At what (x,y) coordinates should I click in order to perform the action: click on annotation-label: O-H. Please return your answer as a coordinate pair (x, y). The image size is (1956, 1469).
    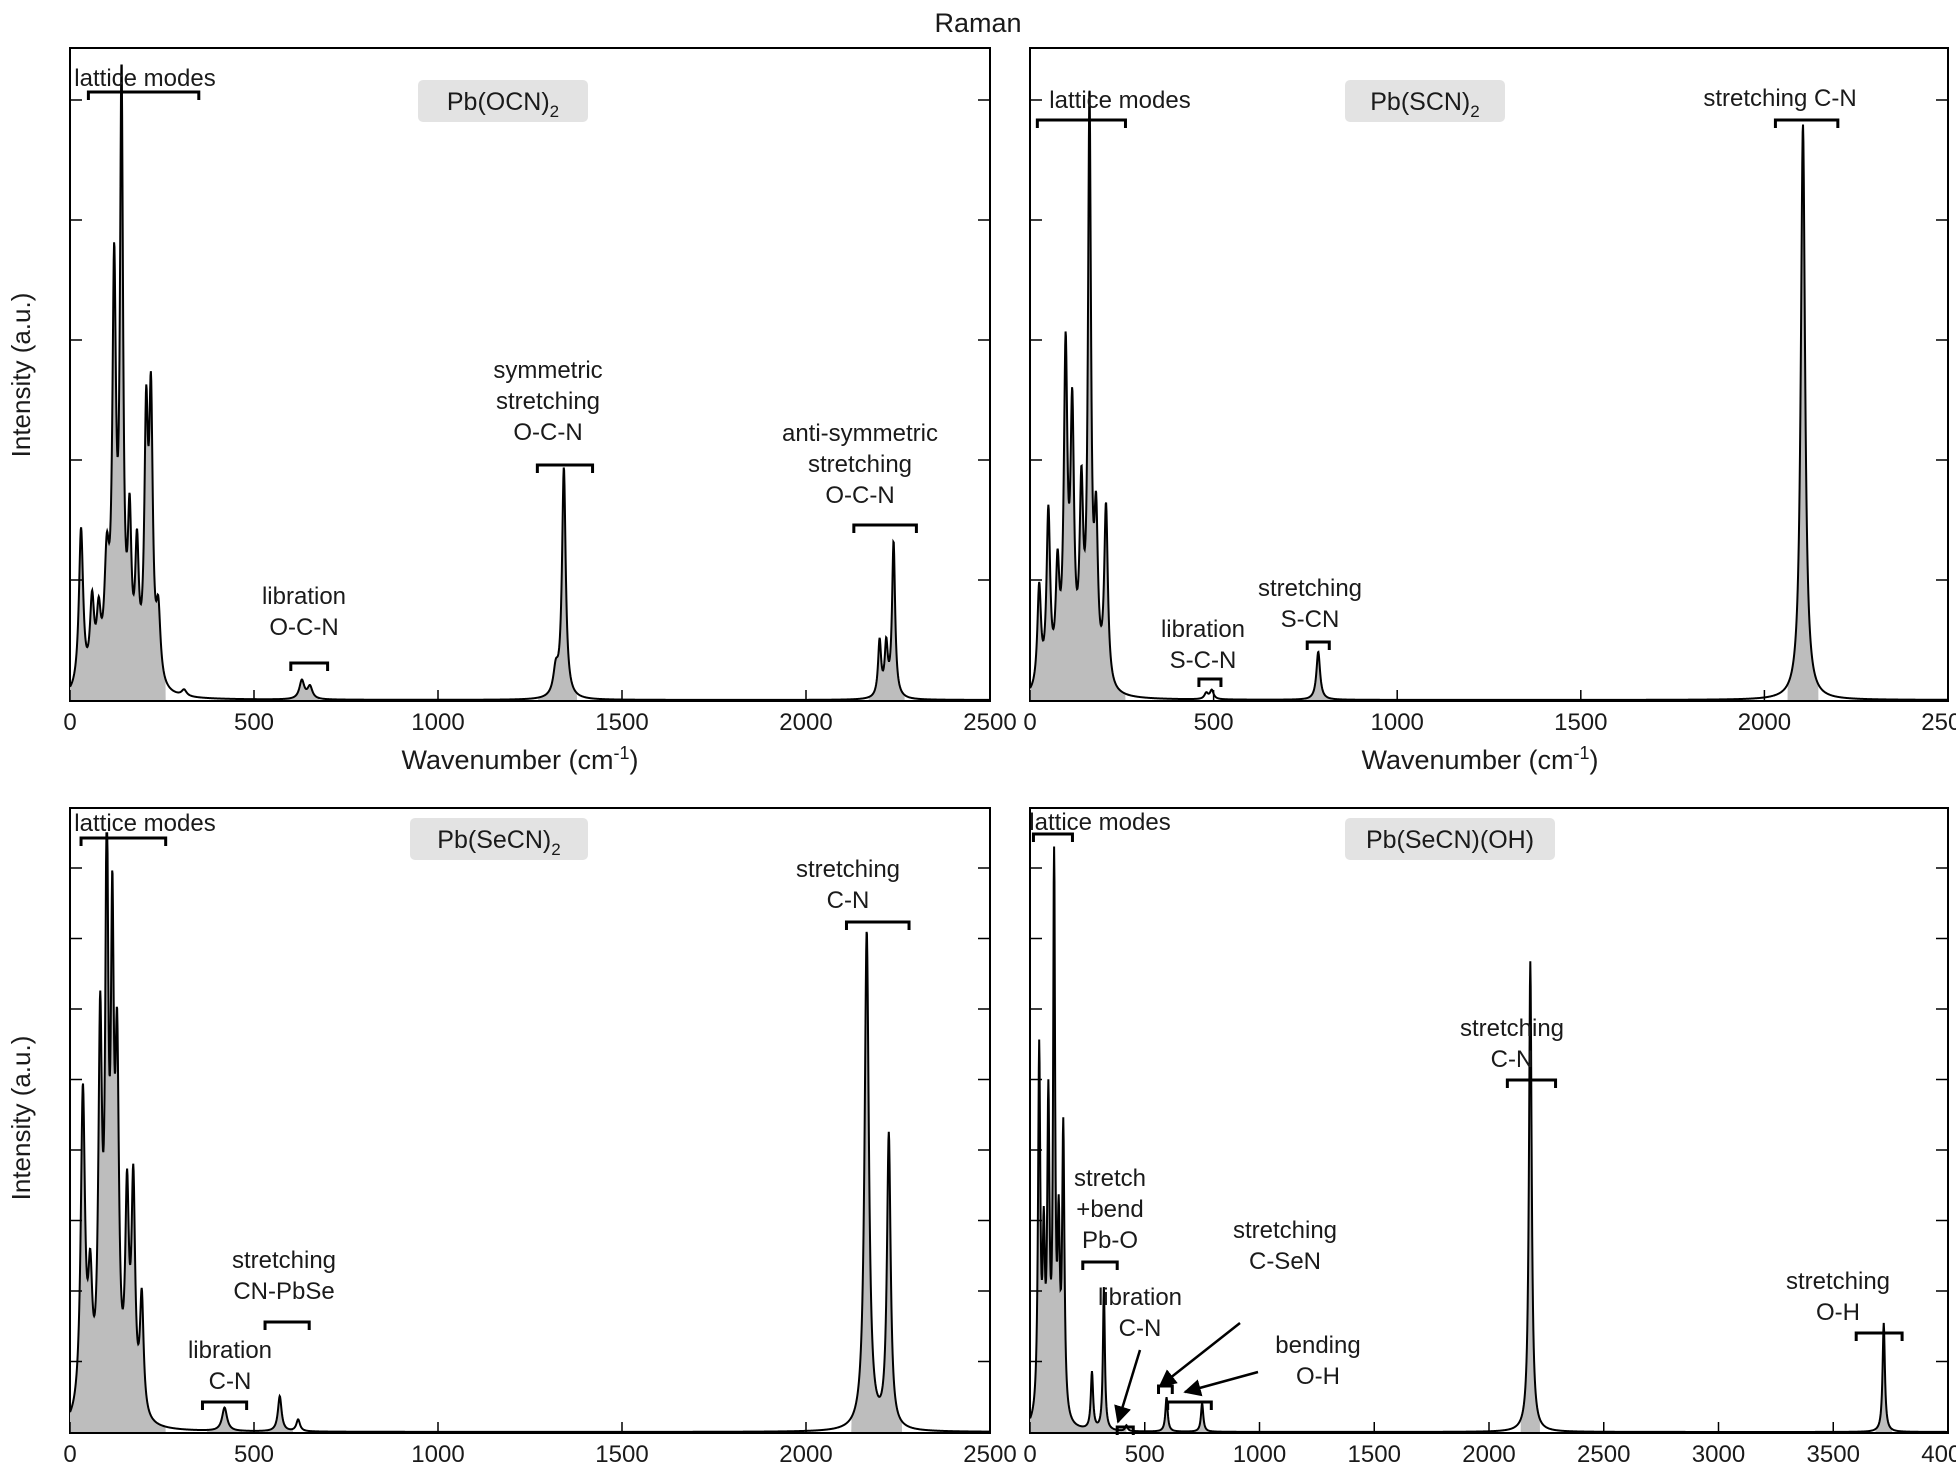
    Looking at the image, I should click on (1838, 1312).